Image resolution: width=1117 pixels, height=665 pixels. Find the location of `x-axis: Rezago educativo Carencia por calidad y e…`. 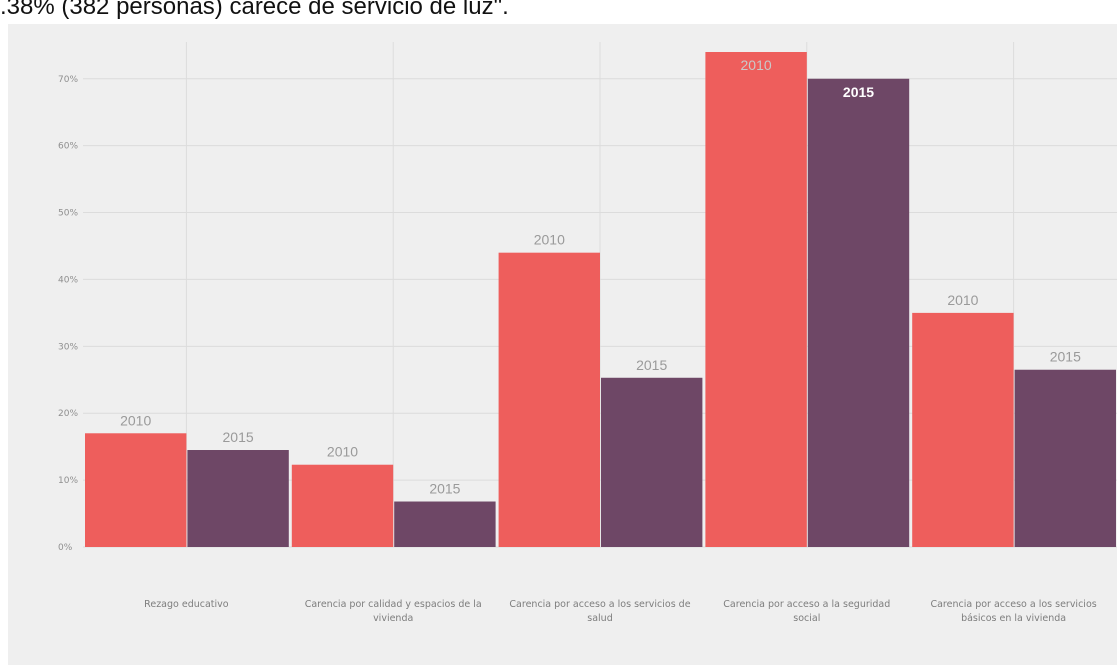

x-axis: Rezago educativo Carencia por calidad y e… is located at coordinates (620, 611).